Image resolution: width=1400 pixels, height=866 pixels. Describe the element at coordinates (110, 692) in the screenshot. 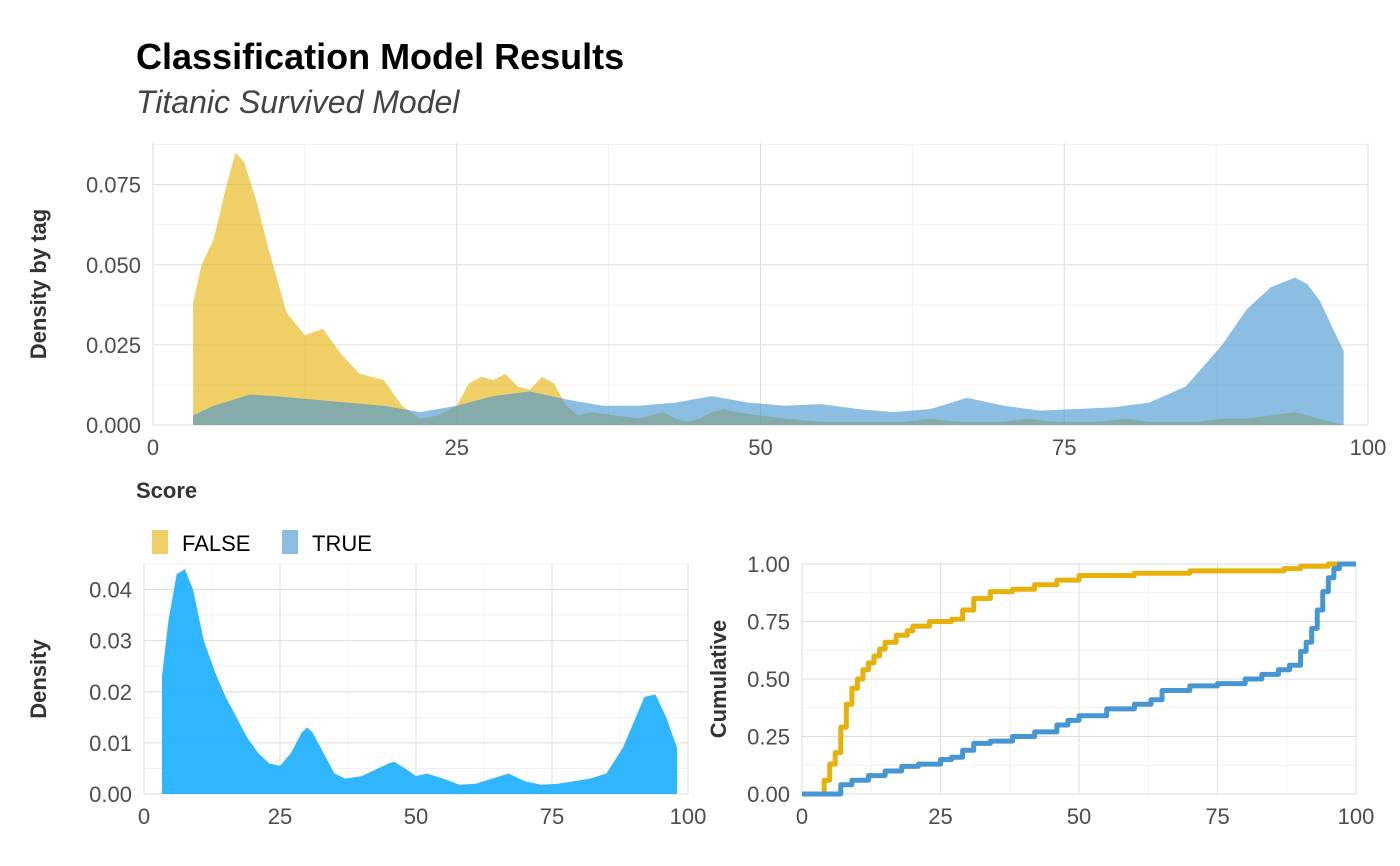

I see `y-tick-label: 0.02` at that location.